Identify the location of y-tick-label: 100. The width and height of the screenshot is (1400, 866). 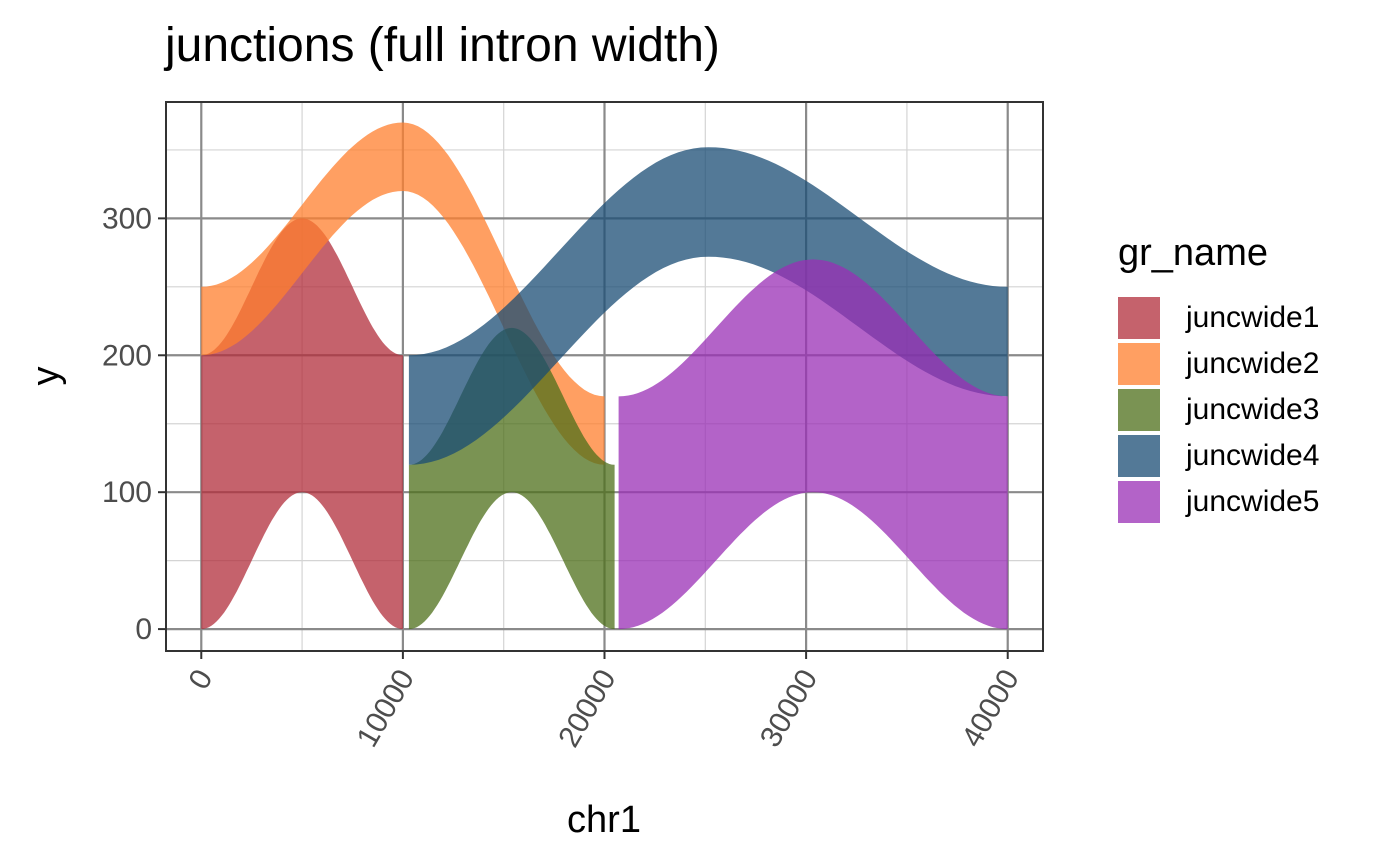
(127, 492).